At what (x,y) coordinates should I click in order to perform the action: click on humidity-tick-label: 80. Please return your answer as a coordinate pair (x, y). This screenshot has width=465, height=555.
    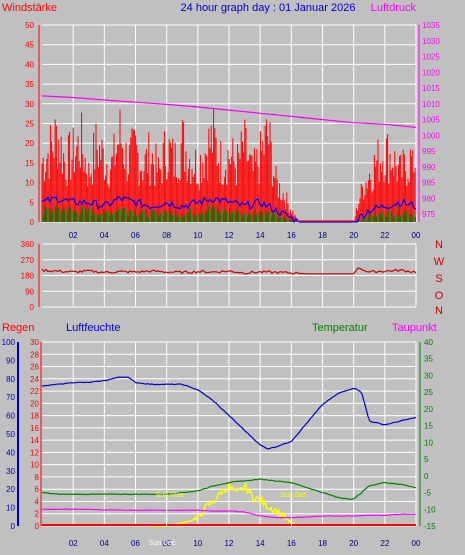
    Looking at the image, I should click on (10, 379).